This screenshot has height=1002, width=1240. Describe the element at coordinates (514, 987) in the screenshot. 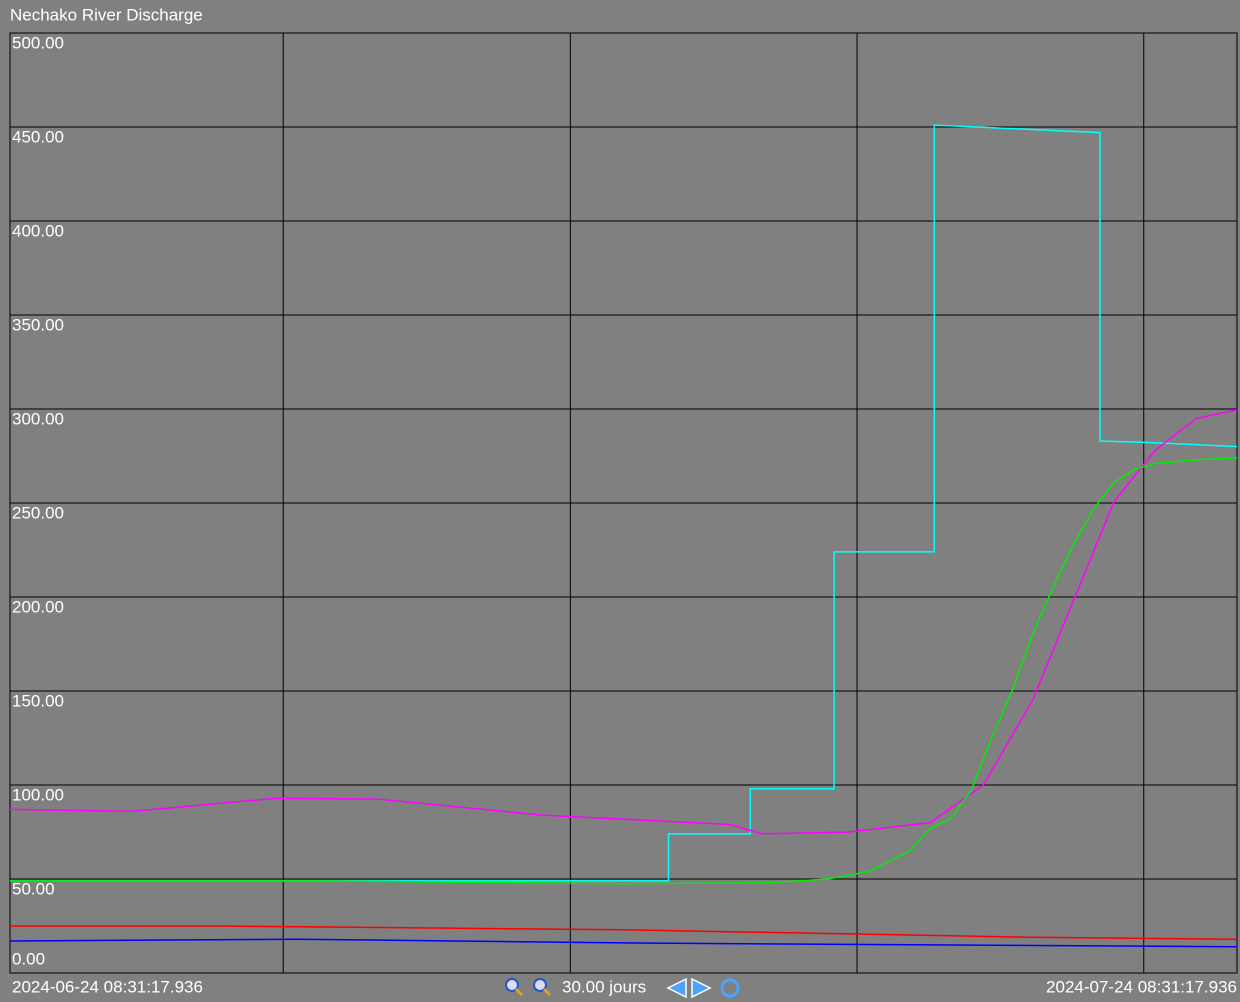

I see `zoom-in` at that location.